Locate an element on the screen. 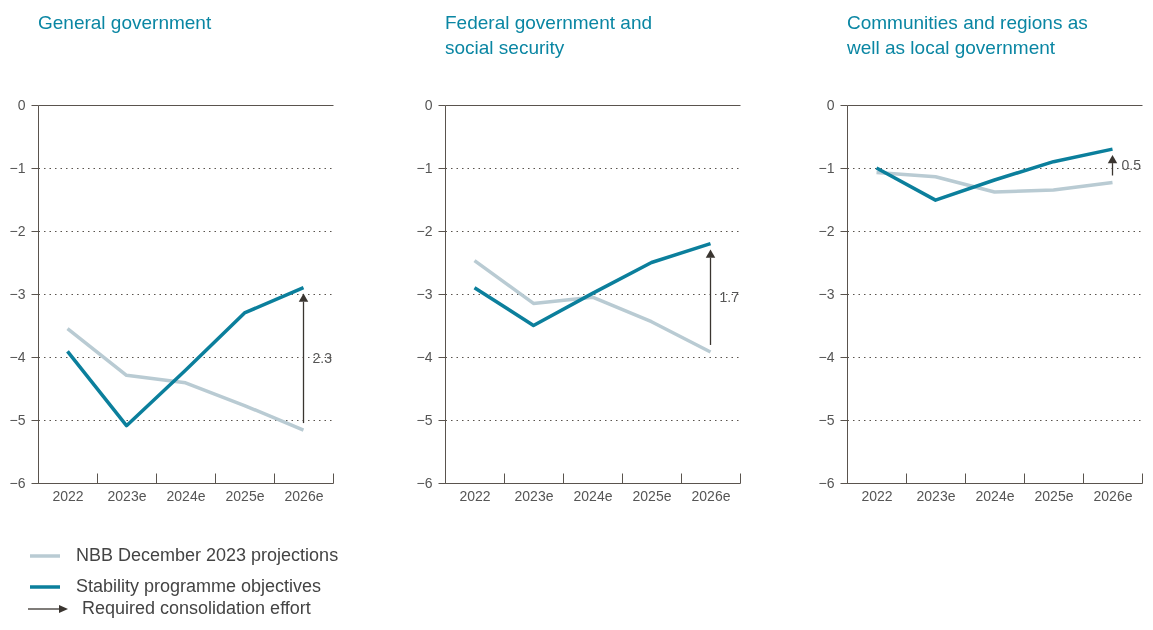 The height and width of the screenshot is (630, 1153). legend-label: Stability programme objectives is located at coordinates (199, 586).